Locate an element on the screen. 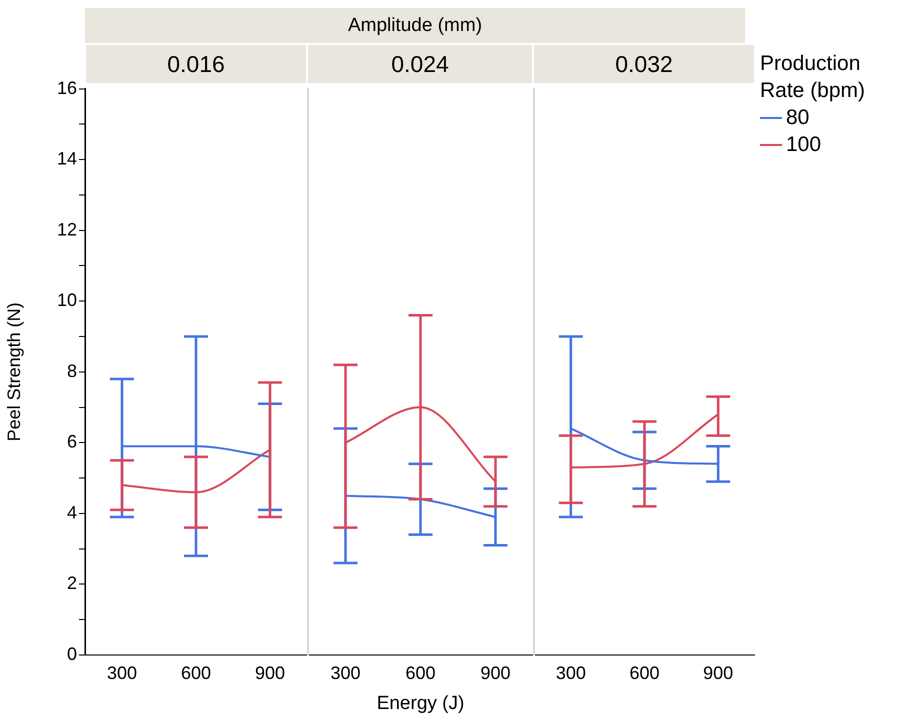 This screenshot has height=719, width=906. y-tick-label: 14 is located at coordinates (66, 158).